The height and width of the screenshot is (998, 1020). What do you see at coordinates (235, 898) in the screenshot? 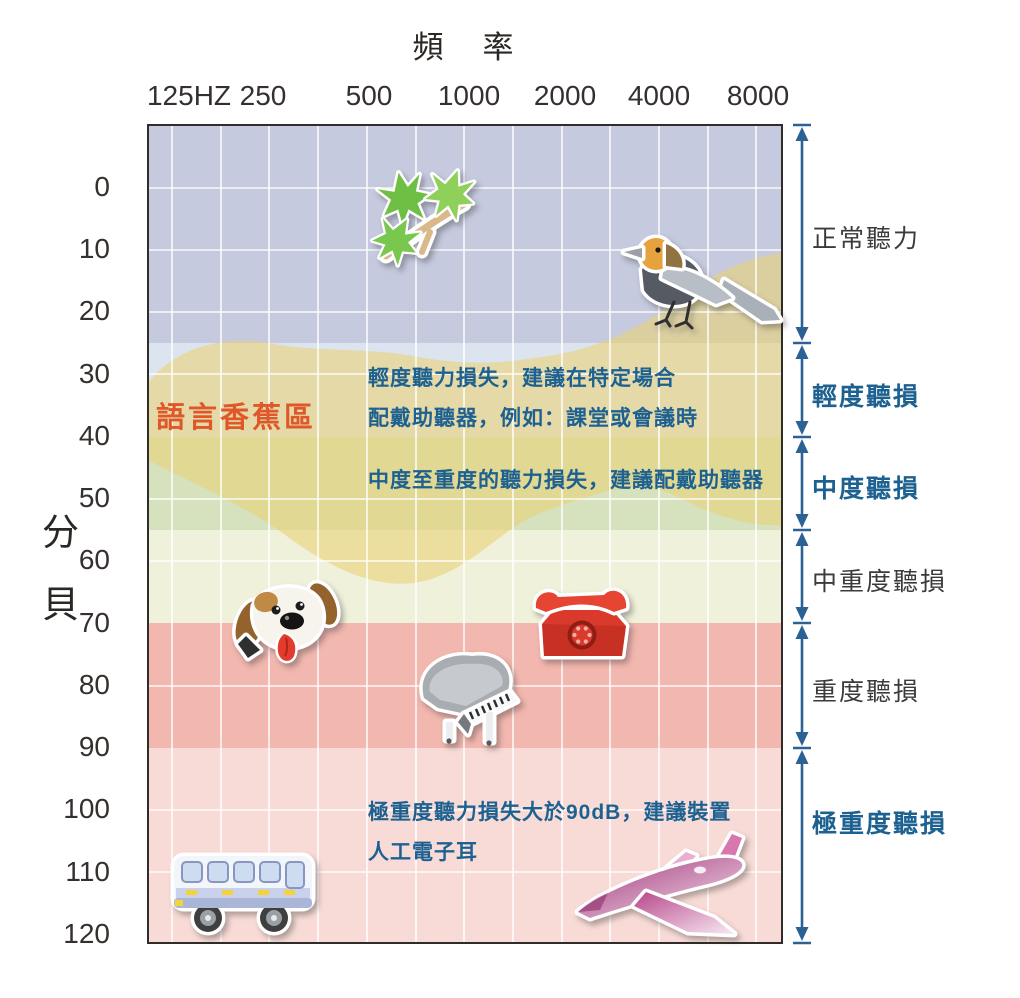
I see `bus-stripes` at bounding box center [235, 898].